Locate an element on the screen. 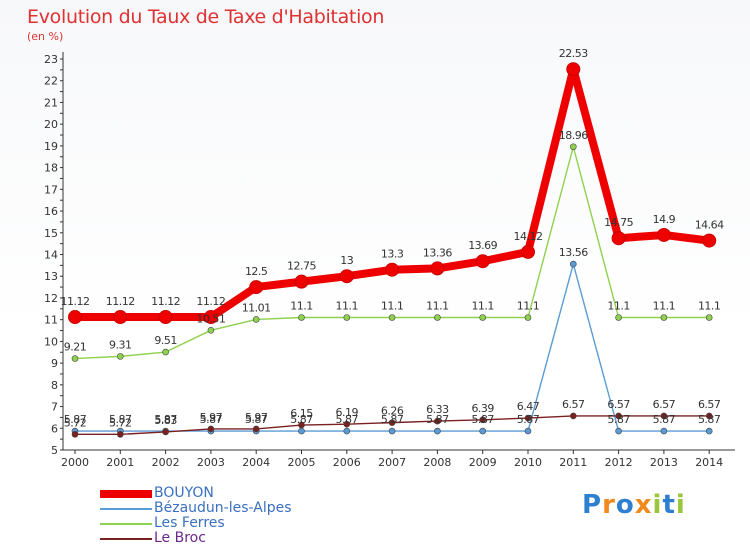  x-tick-label: 2009 is located at coordinates (483, 462).